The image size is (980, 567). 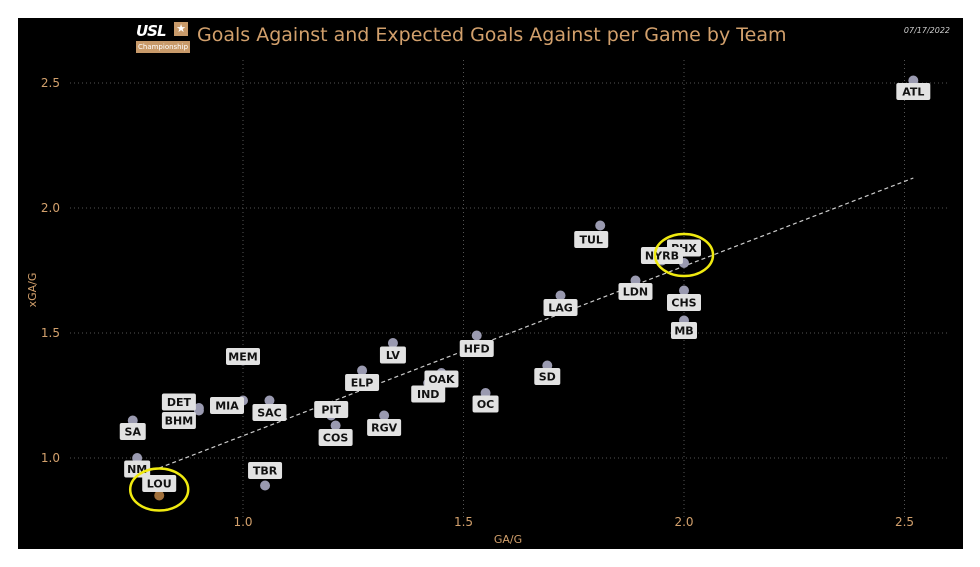 I want to click on team-label-nm: NM, so click(x=137, y=469).